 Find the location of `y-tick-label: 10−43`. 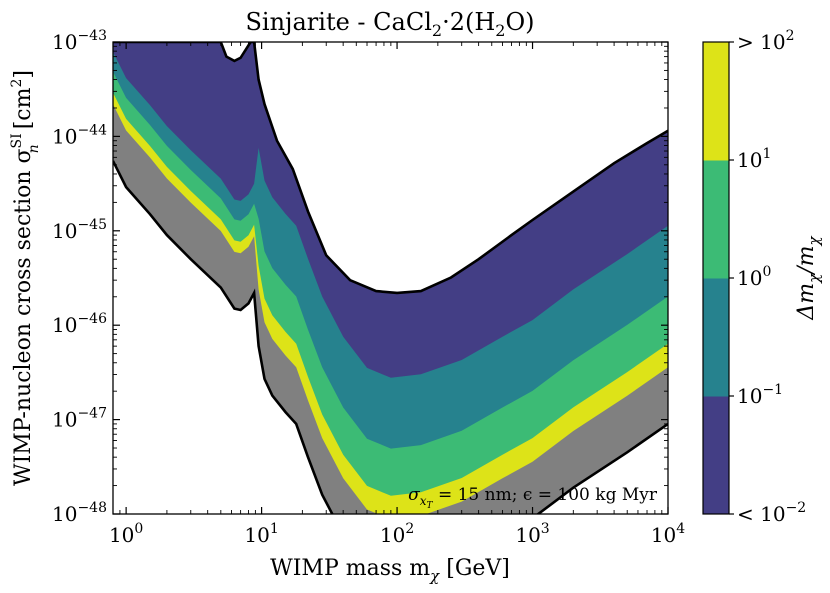

y-tick-label: 10−43 is located at coordinates (79, 41).